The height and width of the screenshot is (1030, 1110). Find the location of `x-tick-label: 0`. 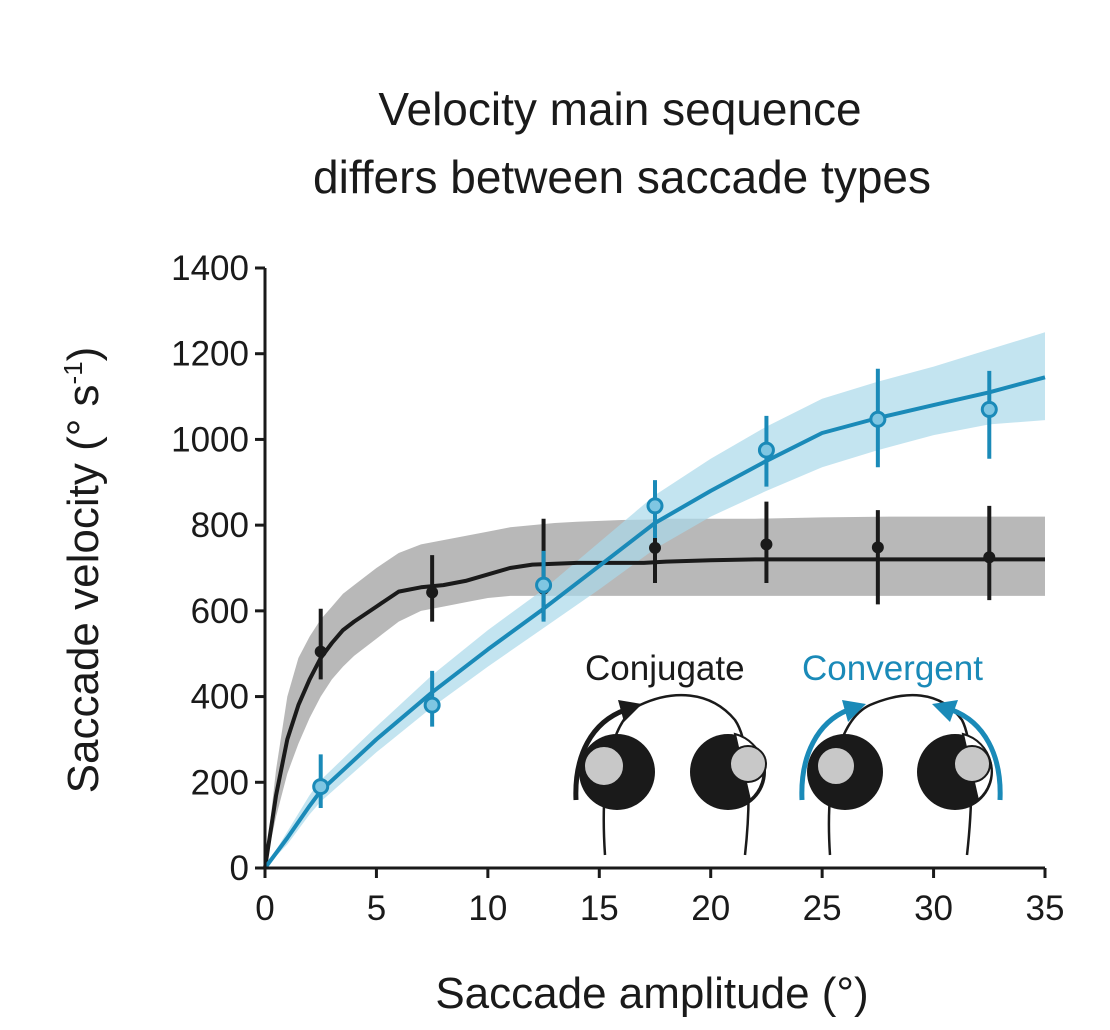

x-tick-label: 0 is located at coordinates (264, 908).